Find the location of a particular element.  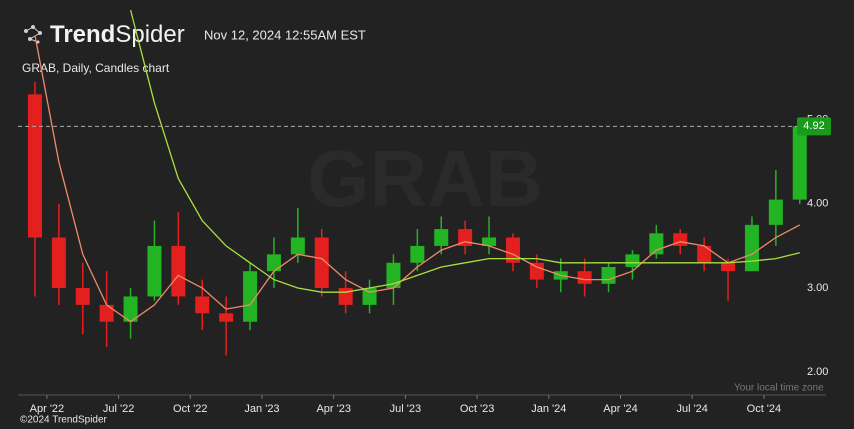

chart-subtitle: GRAB, Daily, Candles chart is located at coordinates (96, 68).